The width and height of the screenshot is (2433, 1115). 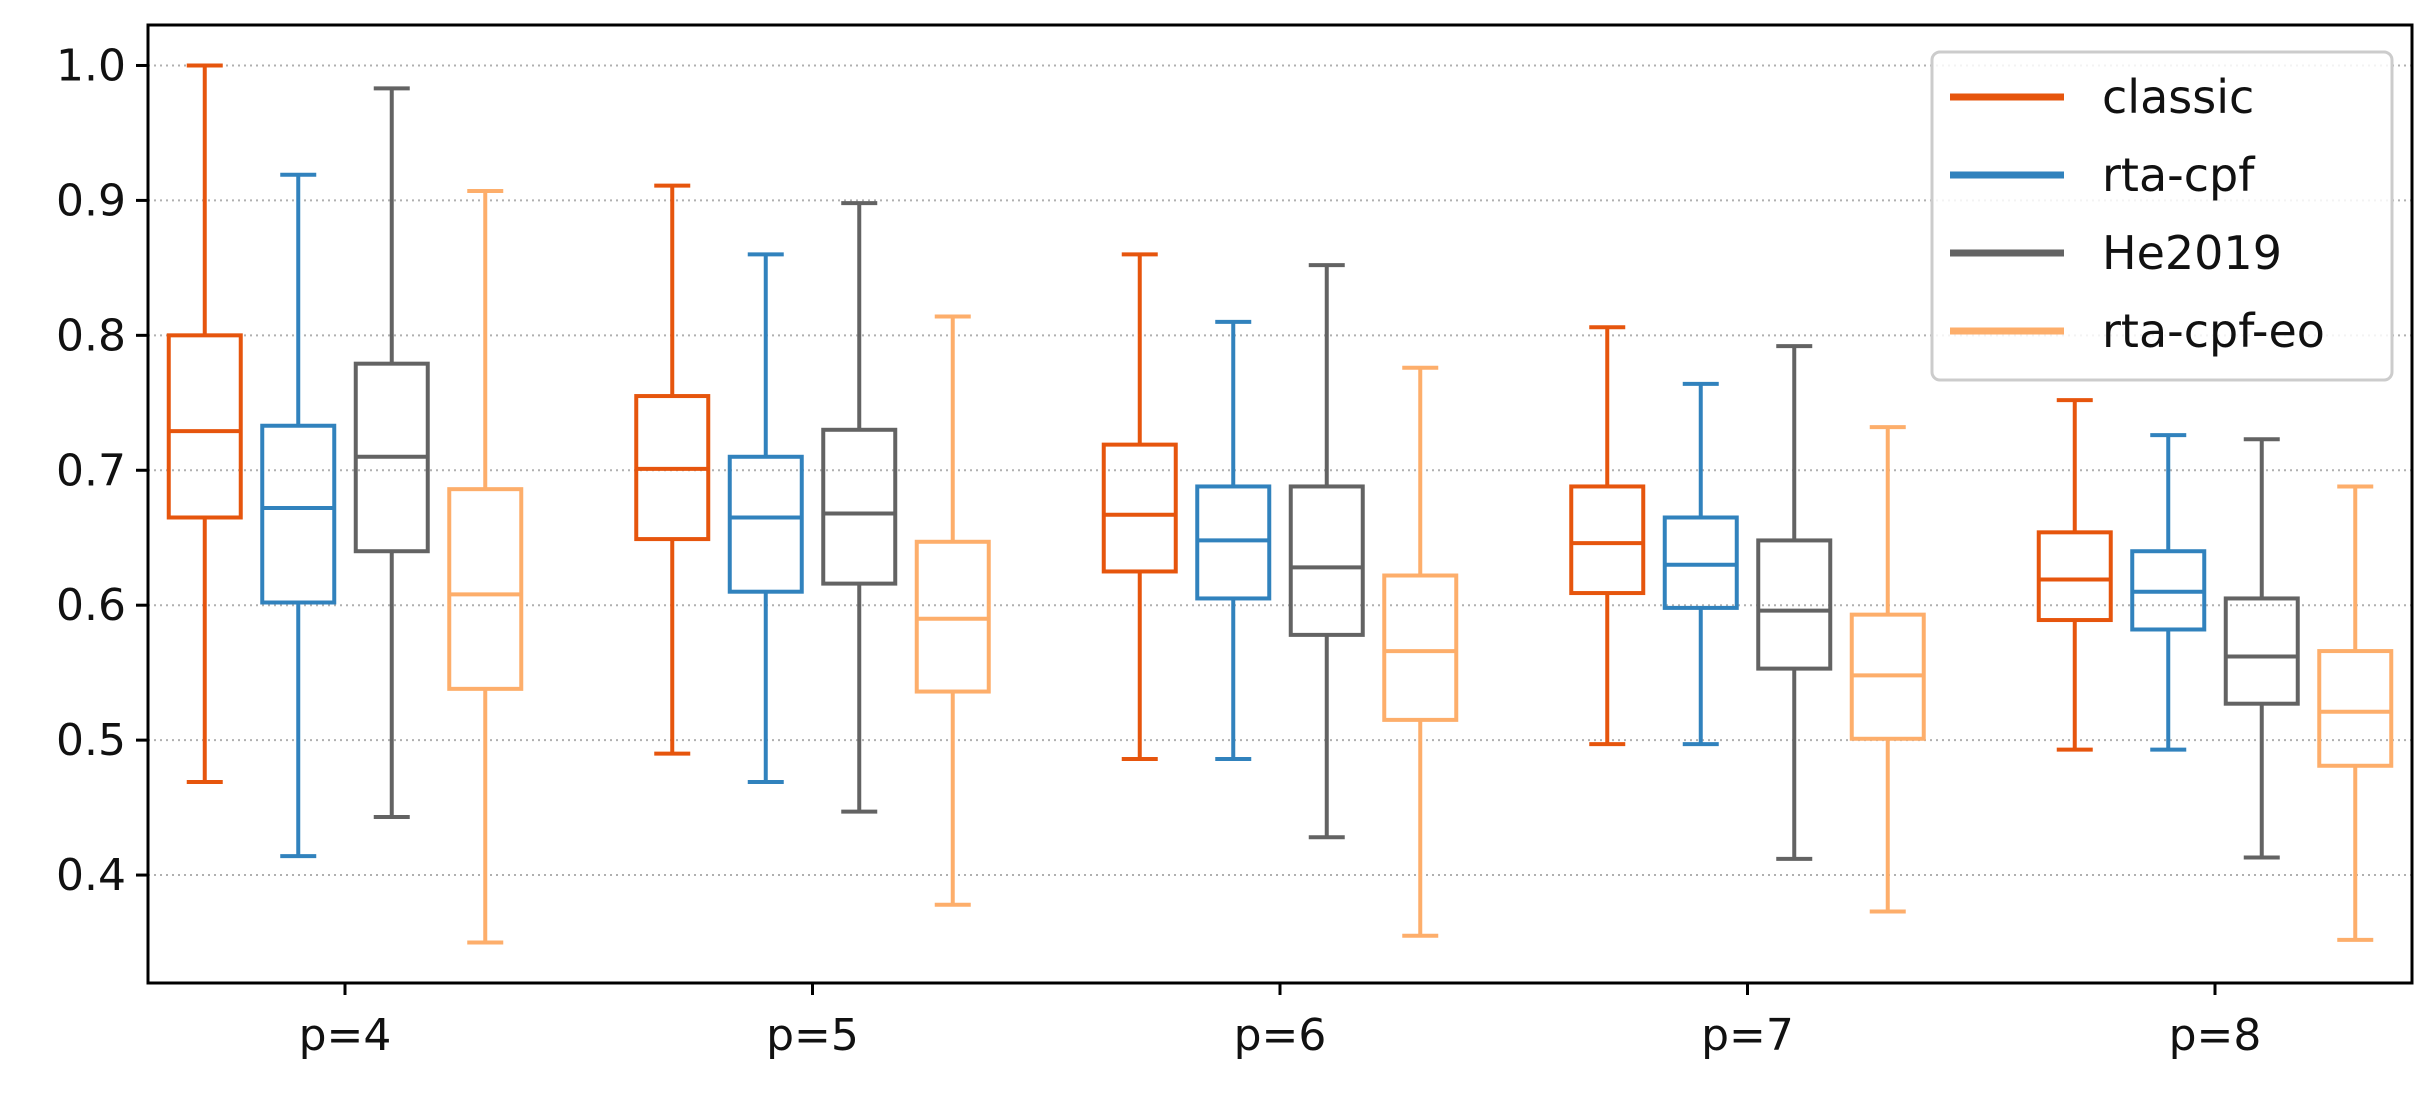 What do you see at coordinates (2192, 253) in the screenshot?
I see `legend-label-He2019: He2019` at bounding box center [2192, 253].